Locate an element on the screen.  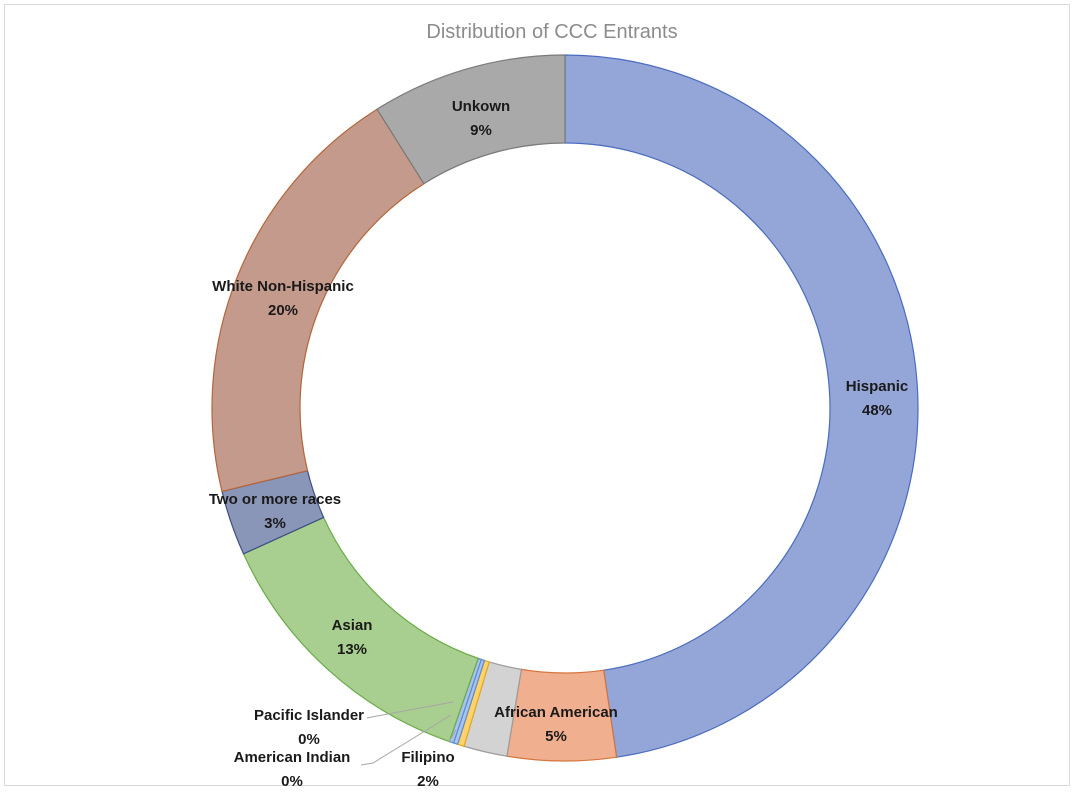
label-value-pacific-islander: 0% is located at coordinates (309, 739).